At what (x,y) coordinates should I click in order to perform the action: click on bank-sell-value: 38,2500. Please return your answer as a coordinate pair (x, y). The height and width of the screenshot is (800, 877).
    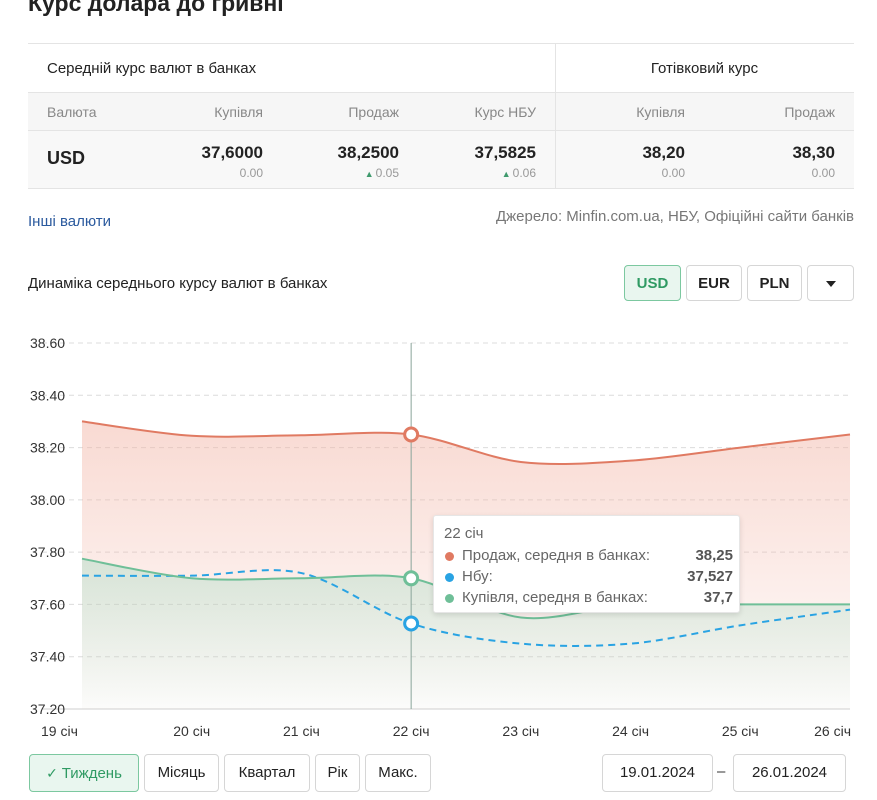
    Looking at the image, I should click on (368, 152).